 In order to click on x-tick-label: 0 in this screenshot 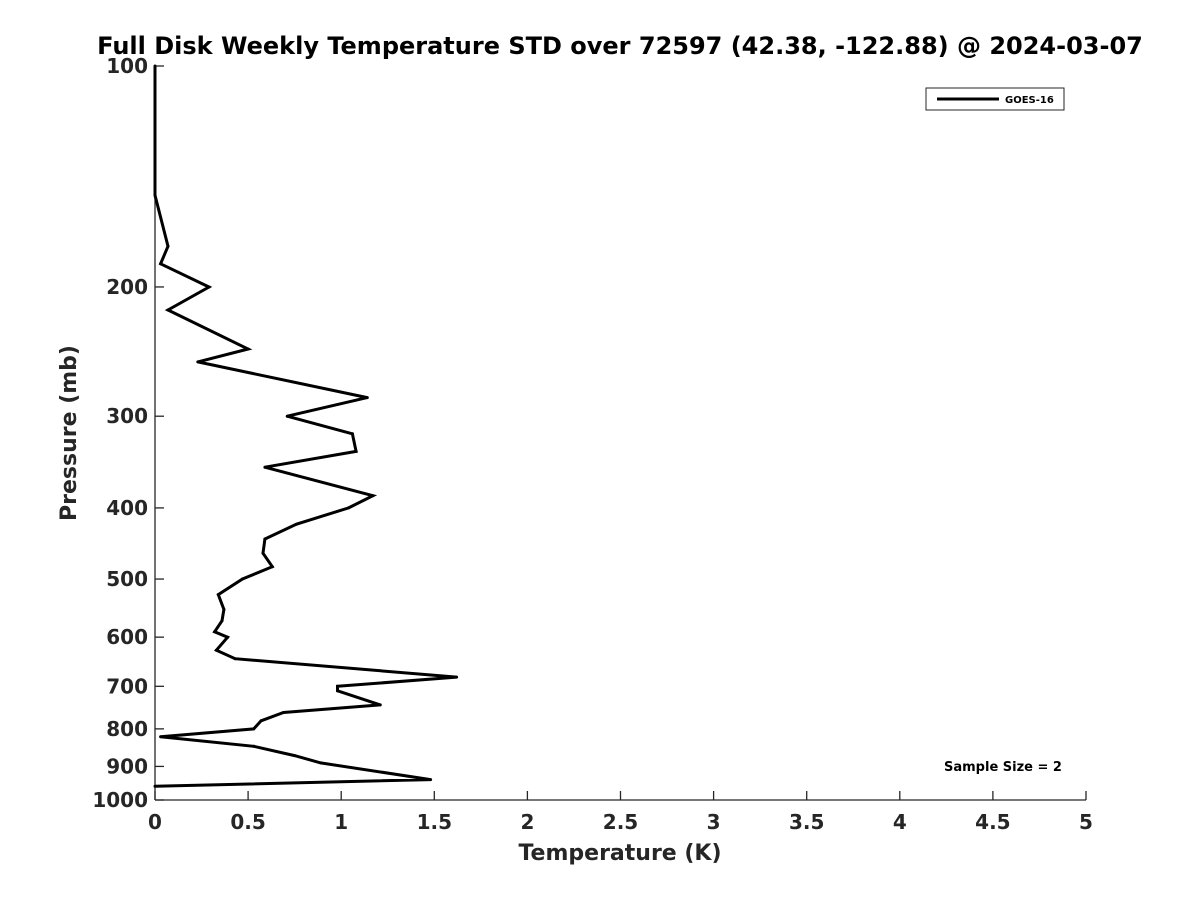, I will do `click(155, 822)`.